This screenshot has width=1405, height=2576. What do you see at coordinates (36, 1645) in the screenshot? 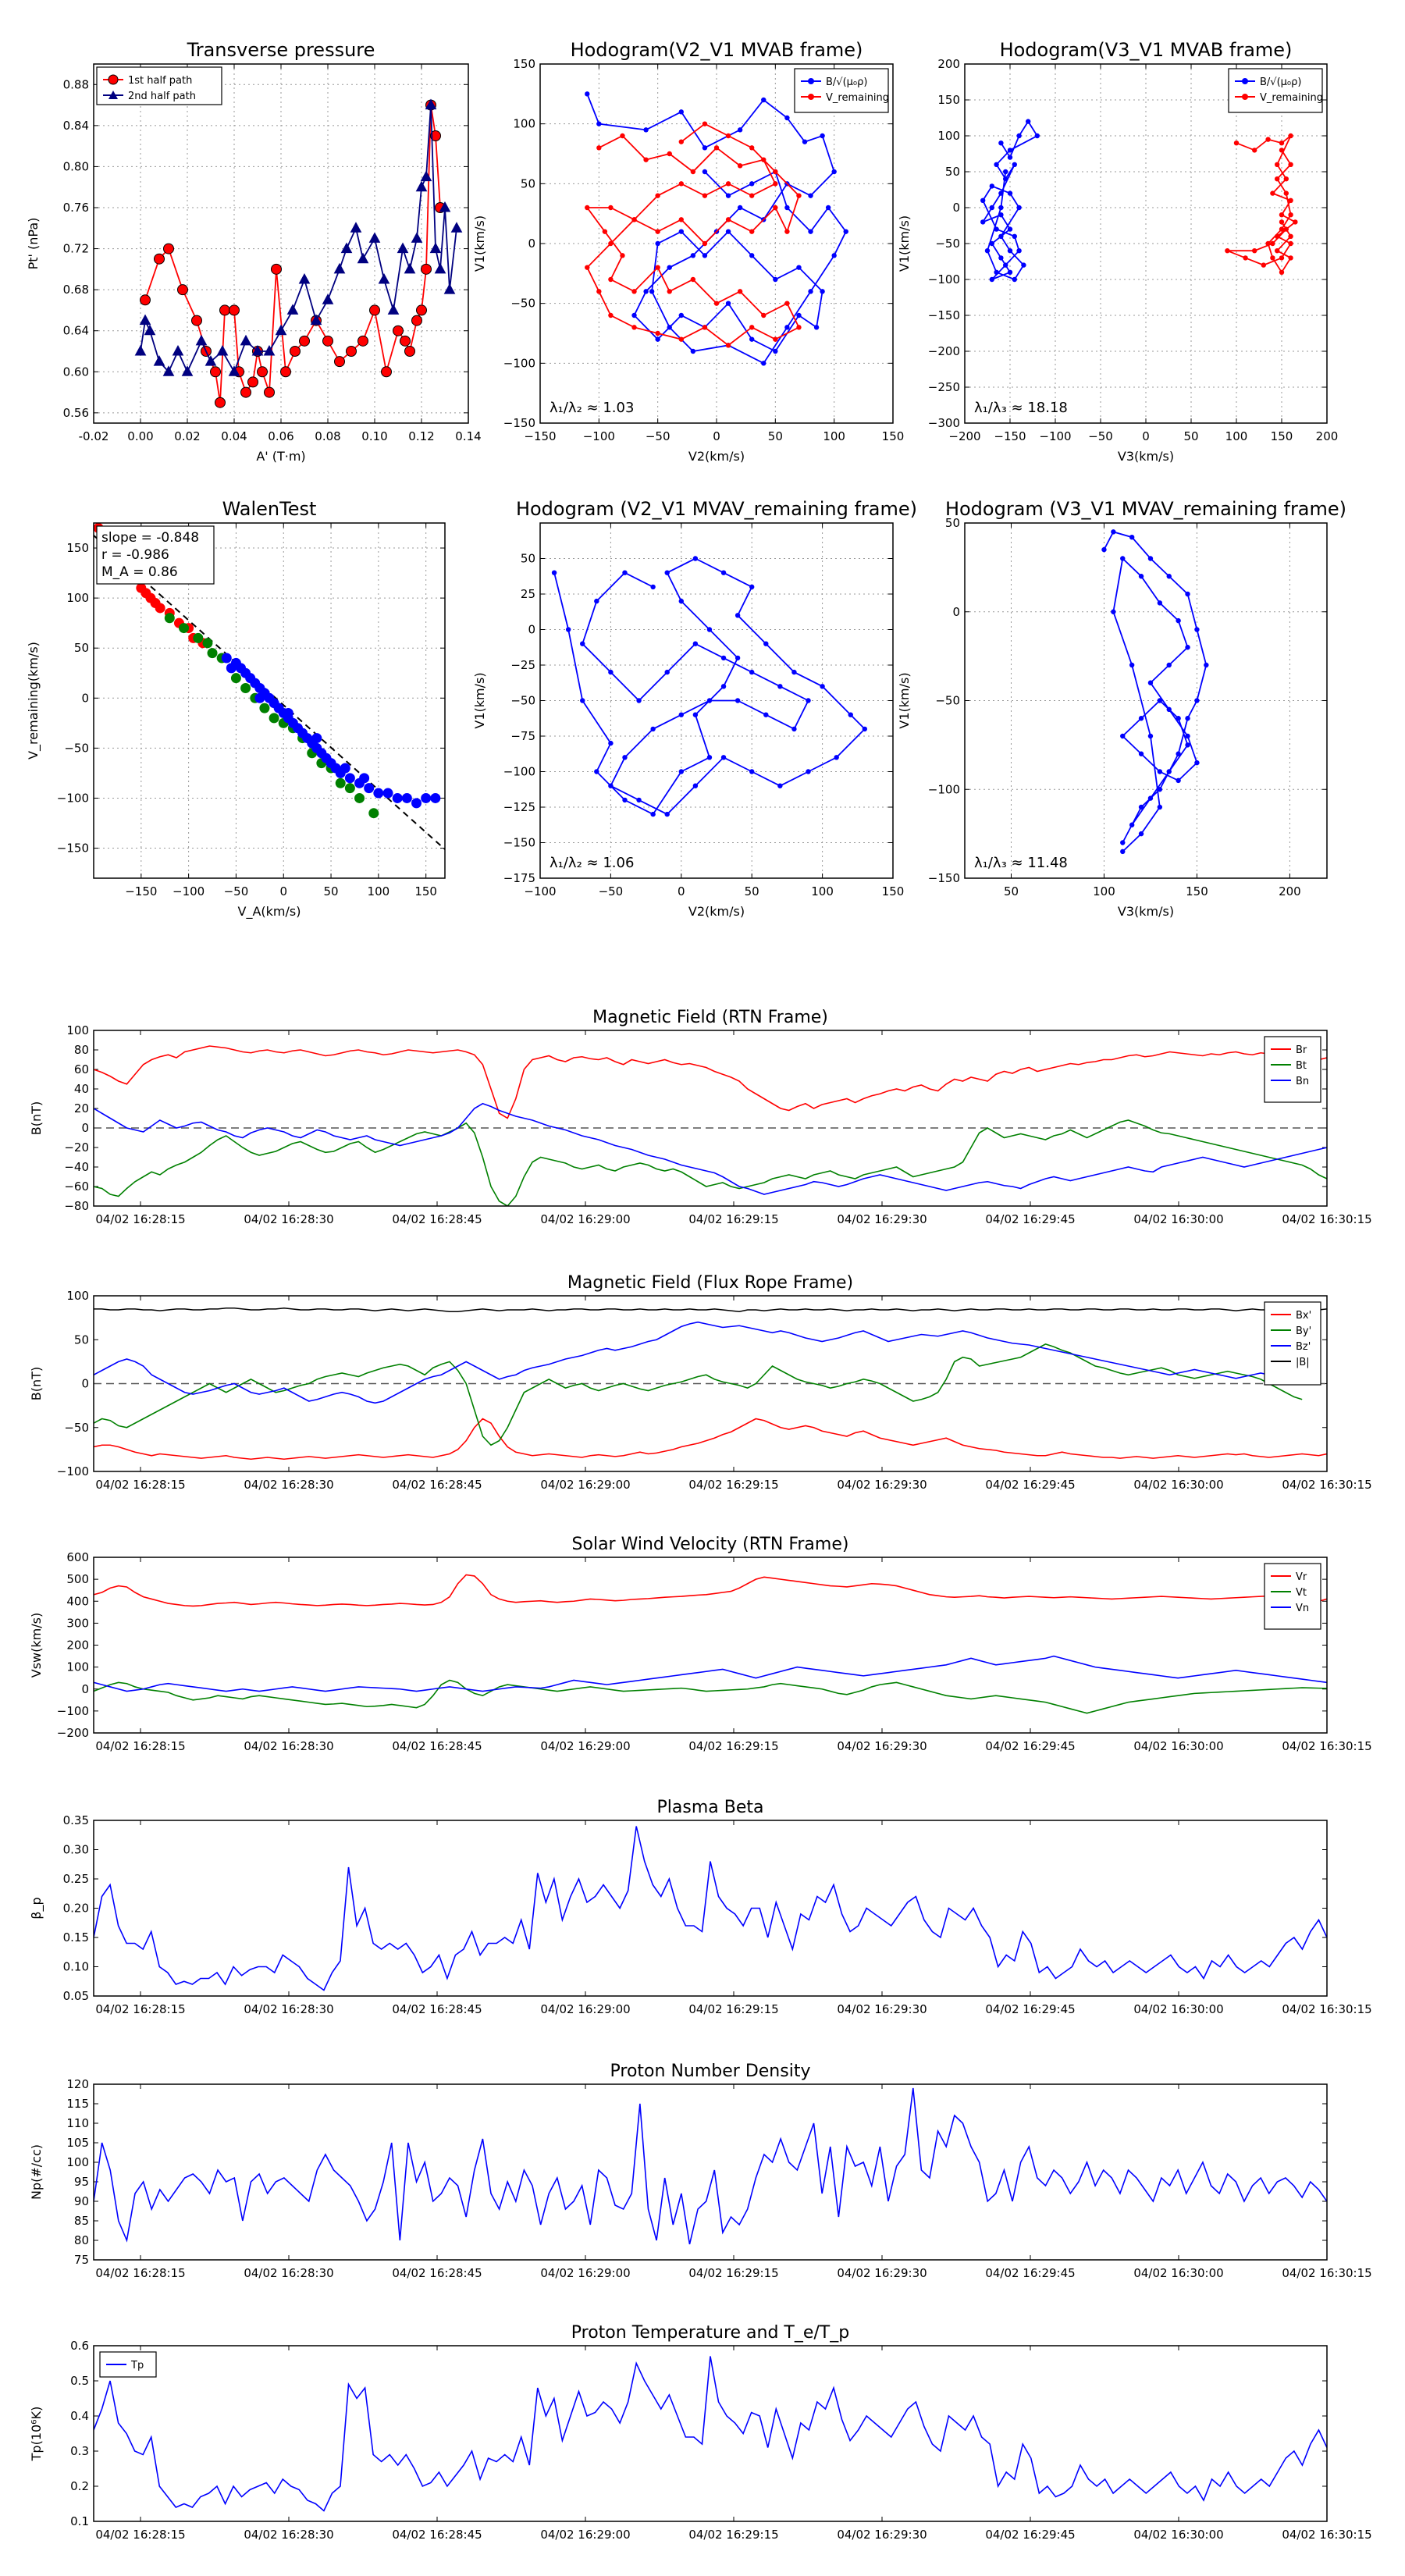
I see `y-axis-label: Vsw(km/s)` at bounding box center [36, 1645].